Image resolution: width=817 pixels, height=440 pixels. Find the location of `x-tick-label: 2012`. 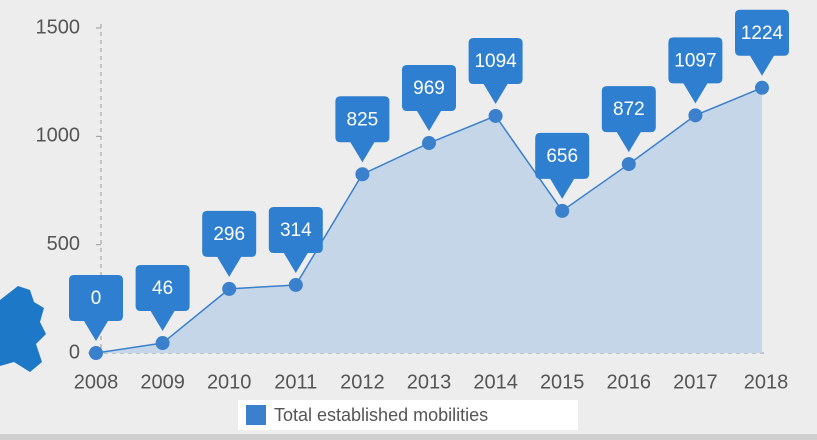

x-tick-label: 2012 is located at coordinates (362, 382).